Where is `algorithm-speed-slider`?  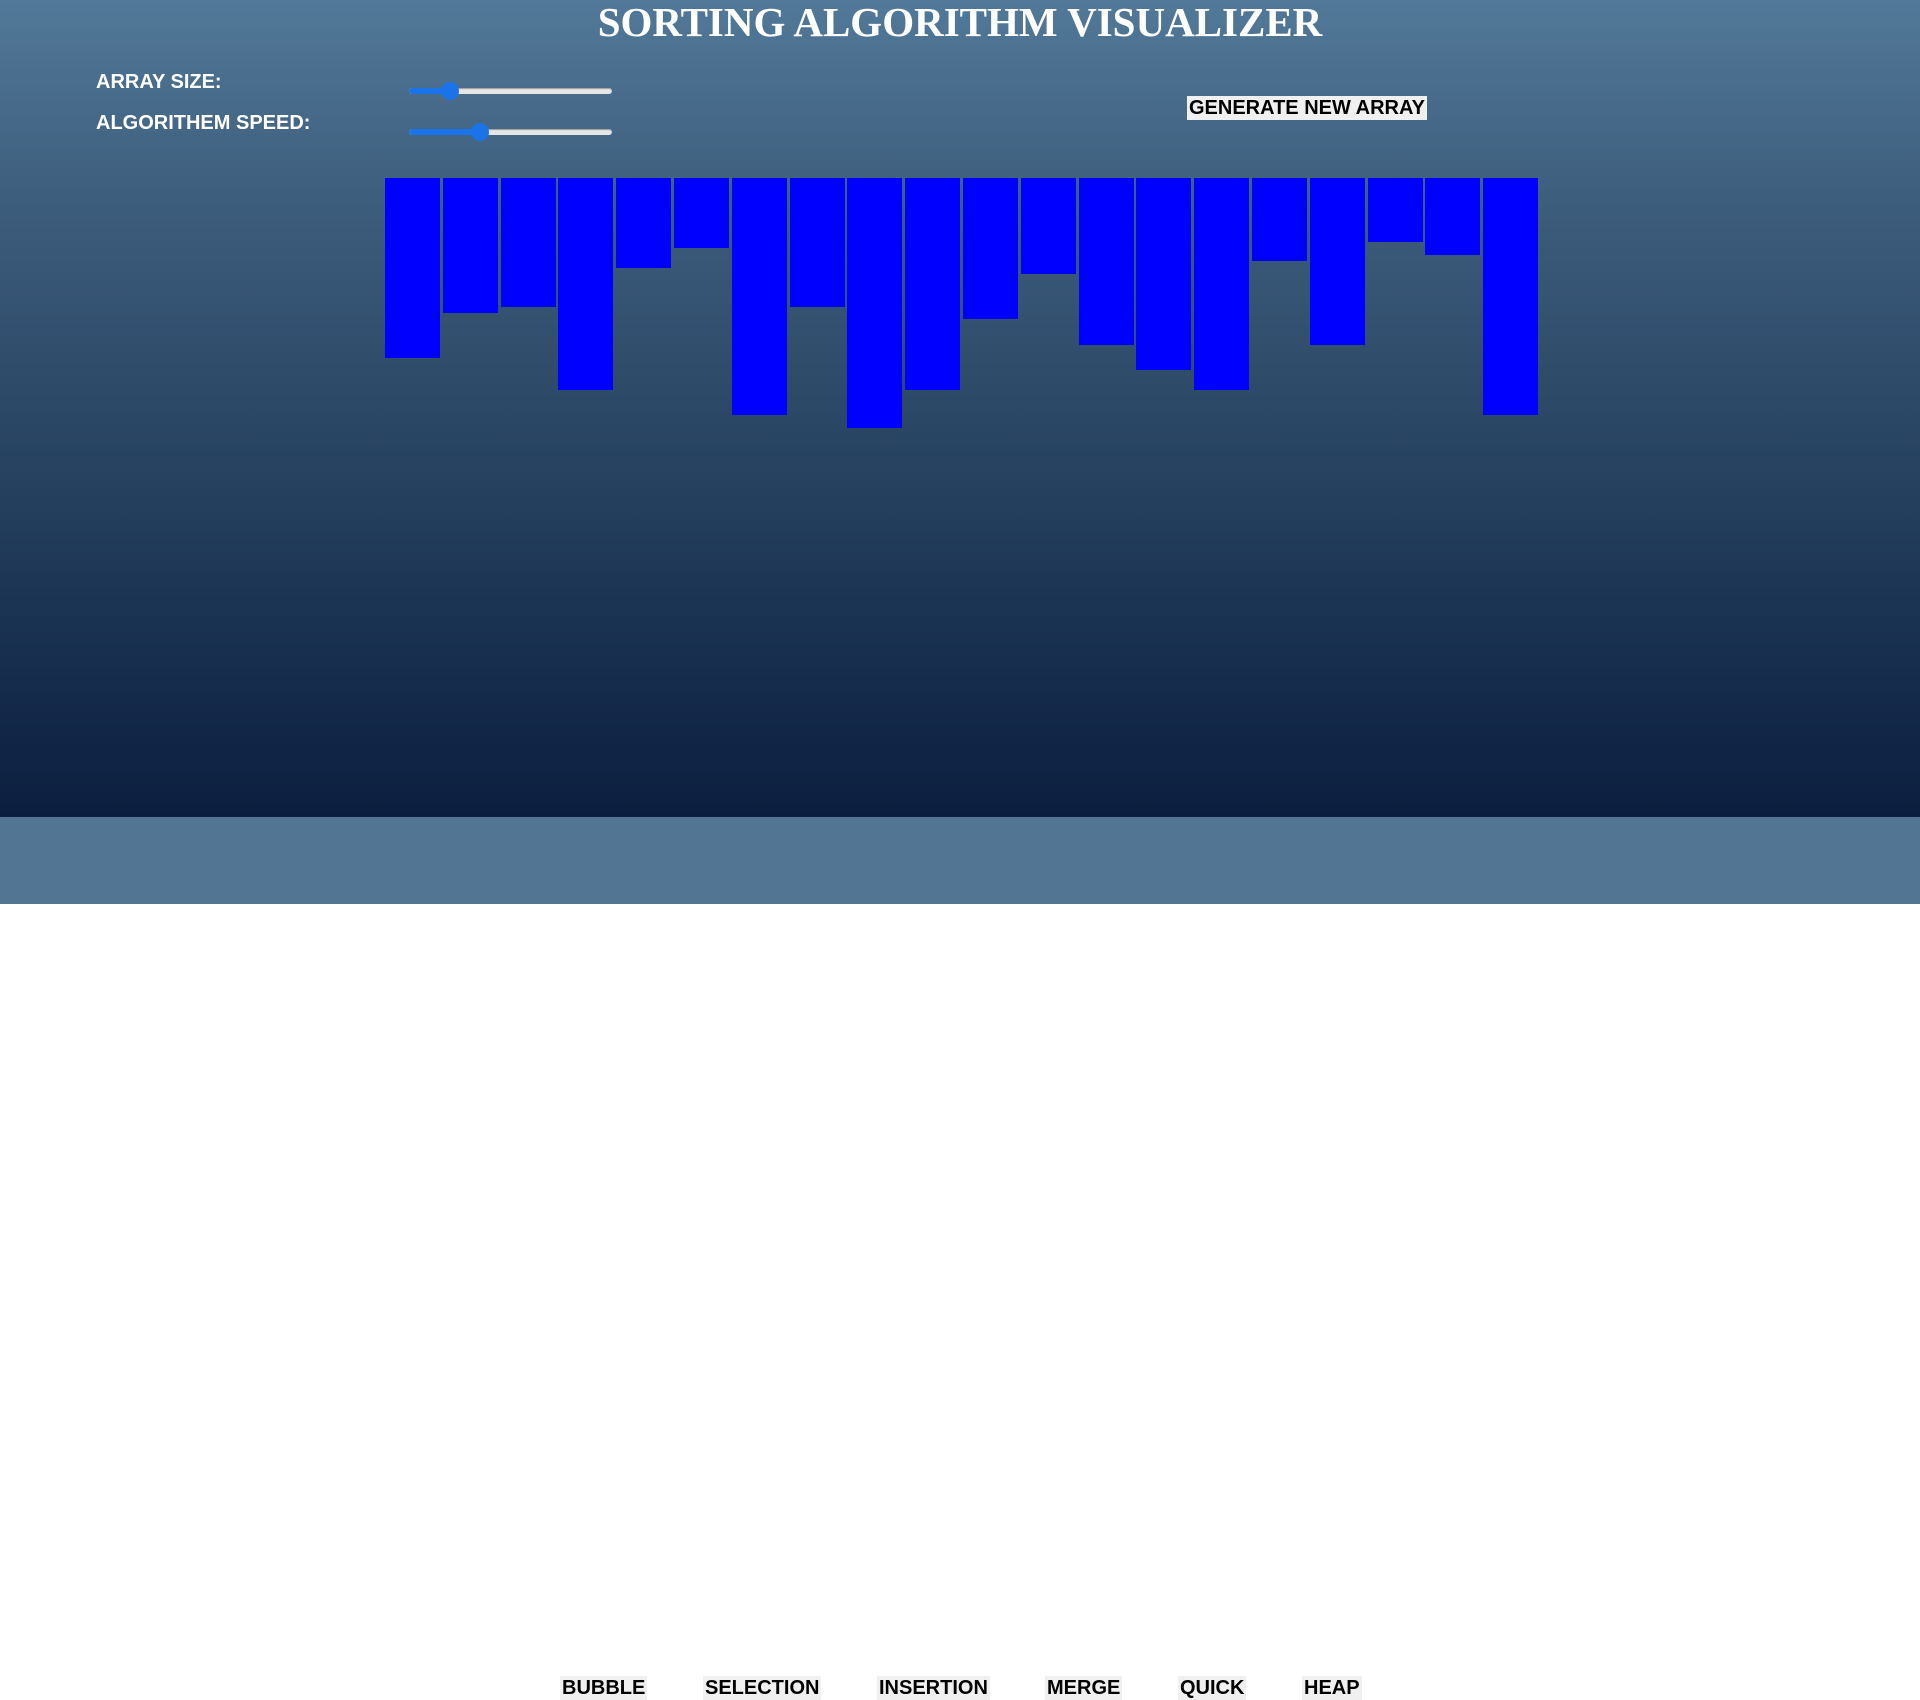
algorithm-speed-slider is located at coordinates (510, 132).